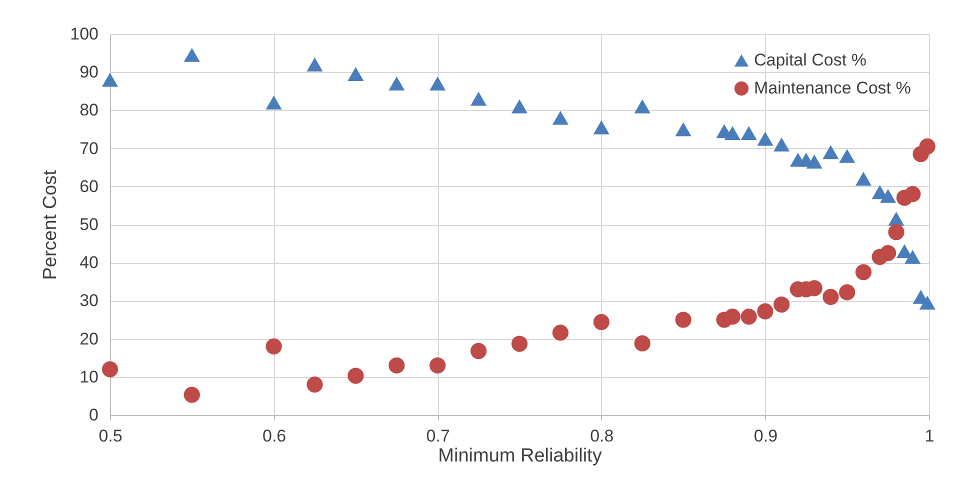 The height and width of the screenshot is (484, 960). I want to click on legend-label: Capital Cost %, so click(810, 60).